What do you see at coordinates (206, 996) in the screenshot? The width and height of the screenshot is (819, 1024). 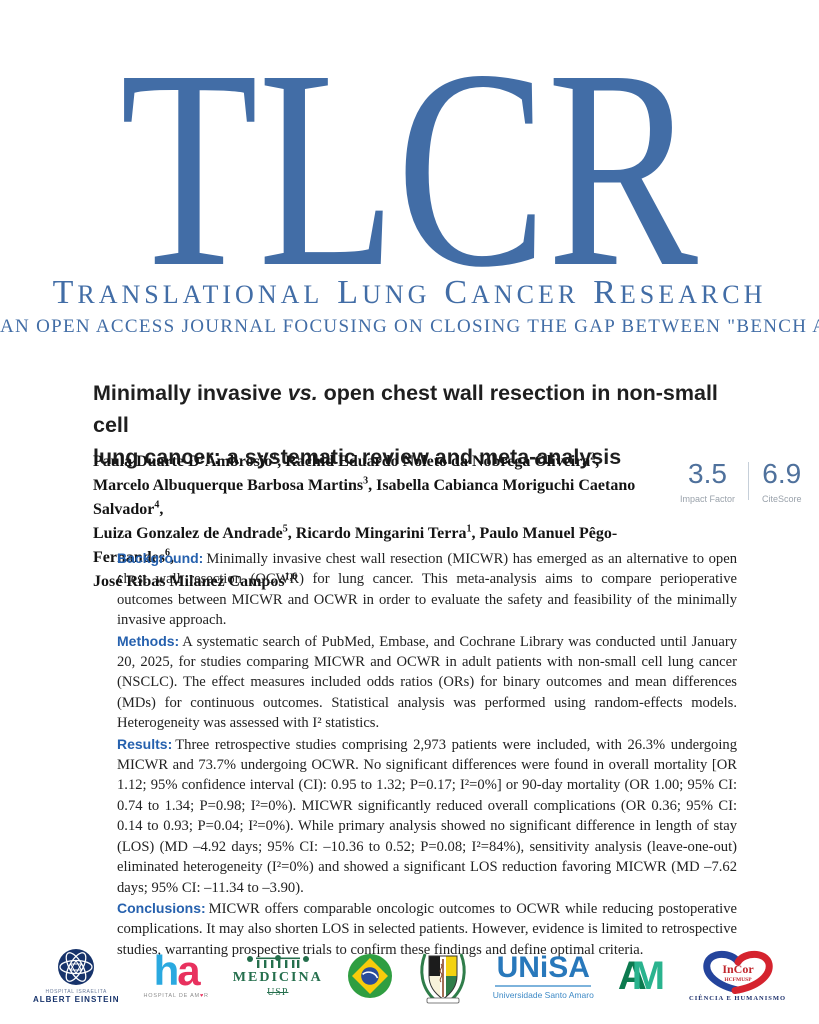 I see `ha-caption-text: R` at bounding box center [206, 996].